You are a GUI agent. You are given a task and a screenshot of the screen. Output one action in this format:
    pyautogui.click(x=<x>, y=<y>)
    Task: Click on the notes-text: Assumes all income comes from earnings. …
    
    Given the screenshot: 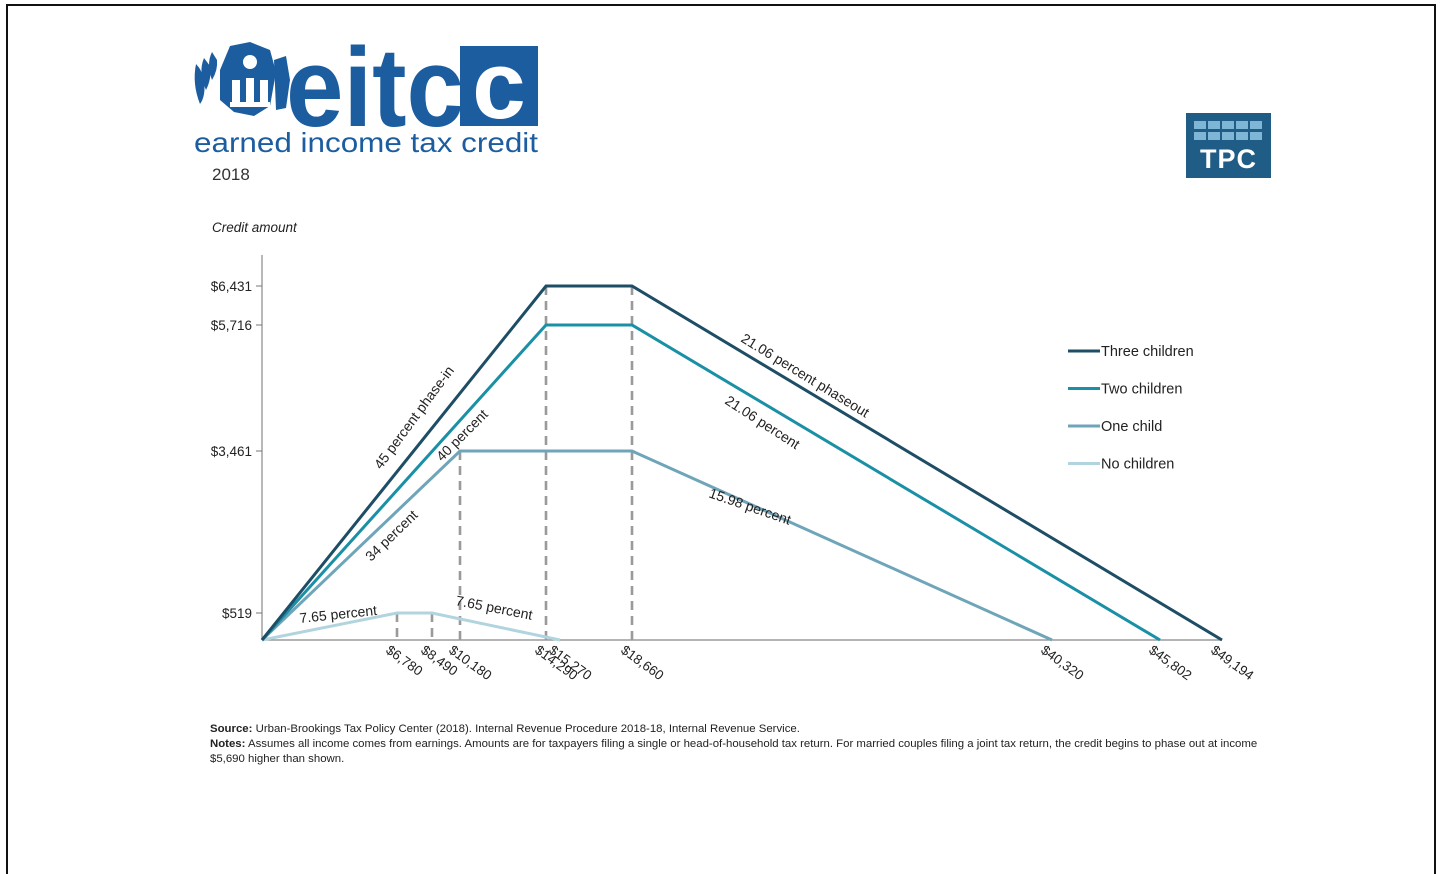 What is the action you would take?
    pyautogui.click(x=734, y=751)
    